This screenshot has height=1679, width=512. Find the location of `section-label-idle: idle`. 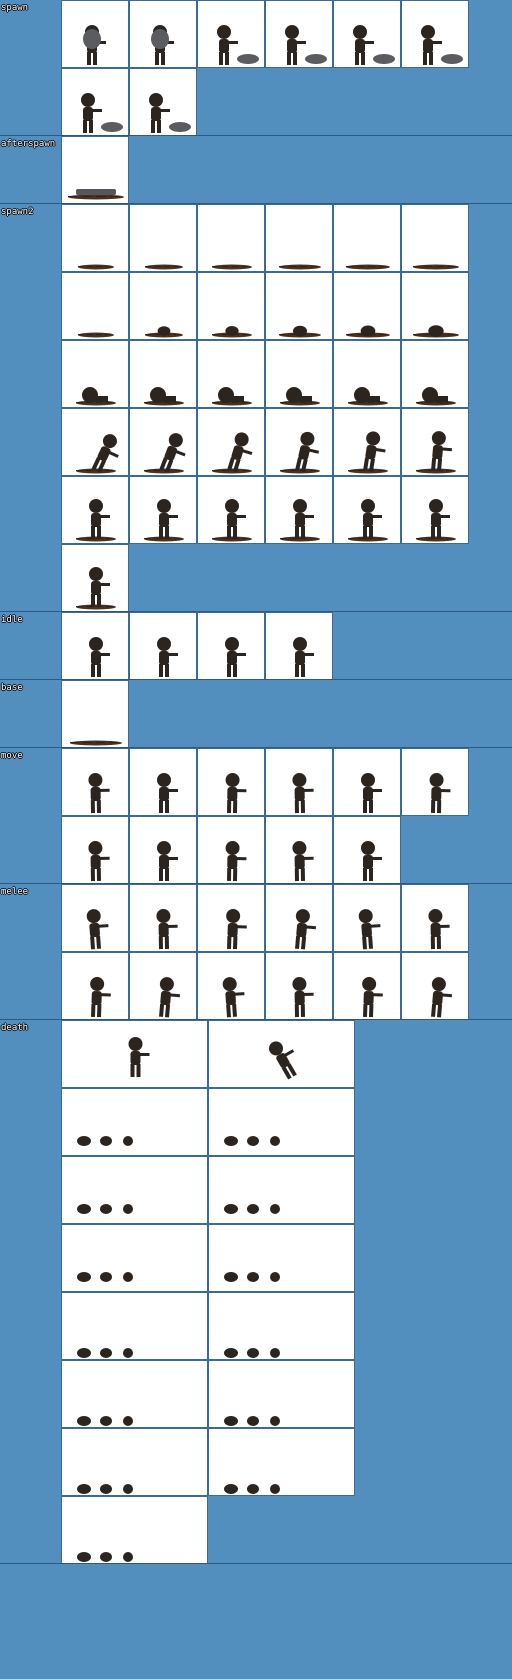

section-label-idle: idle is located at coordinates (12, 620).